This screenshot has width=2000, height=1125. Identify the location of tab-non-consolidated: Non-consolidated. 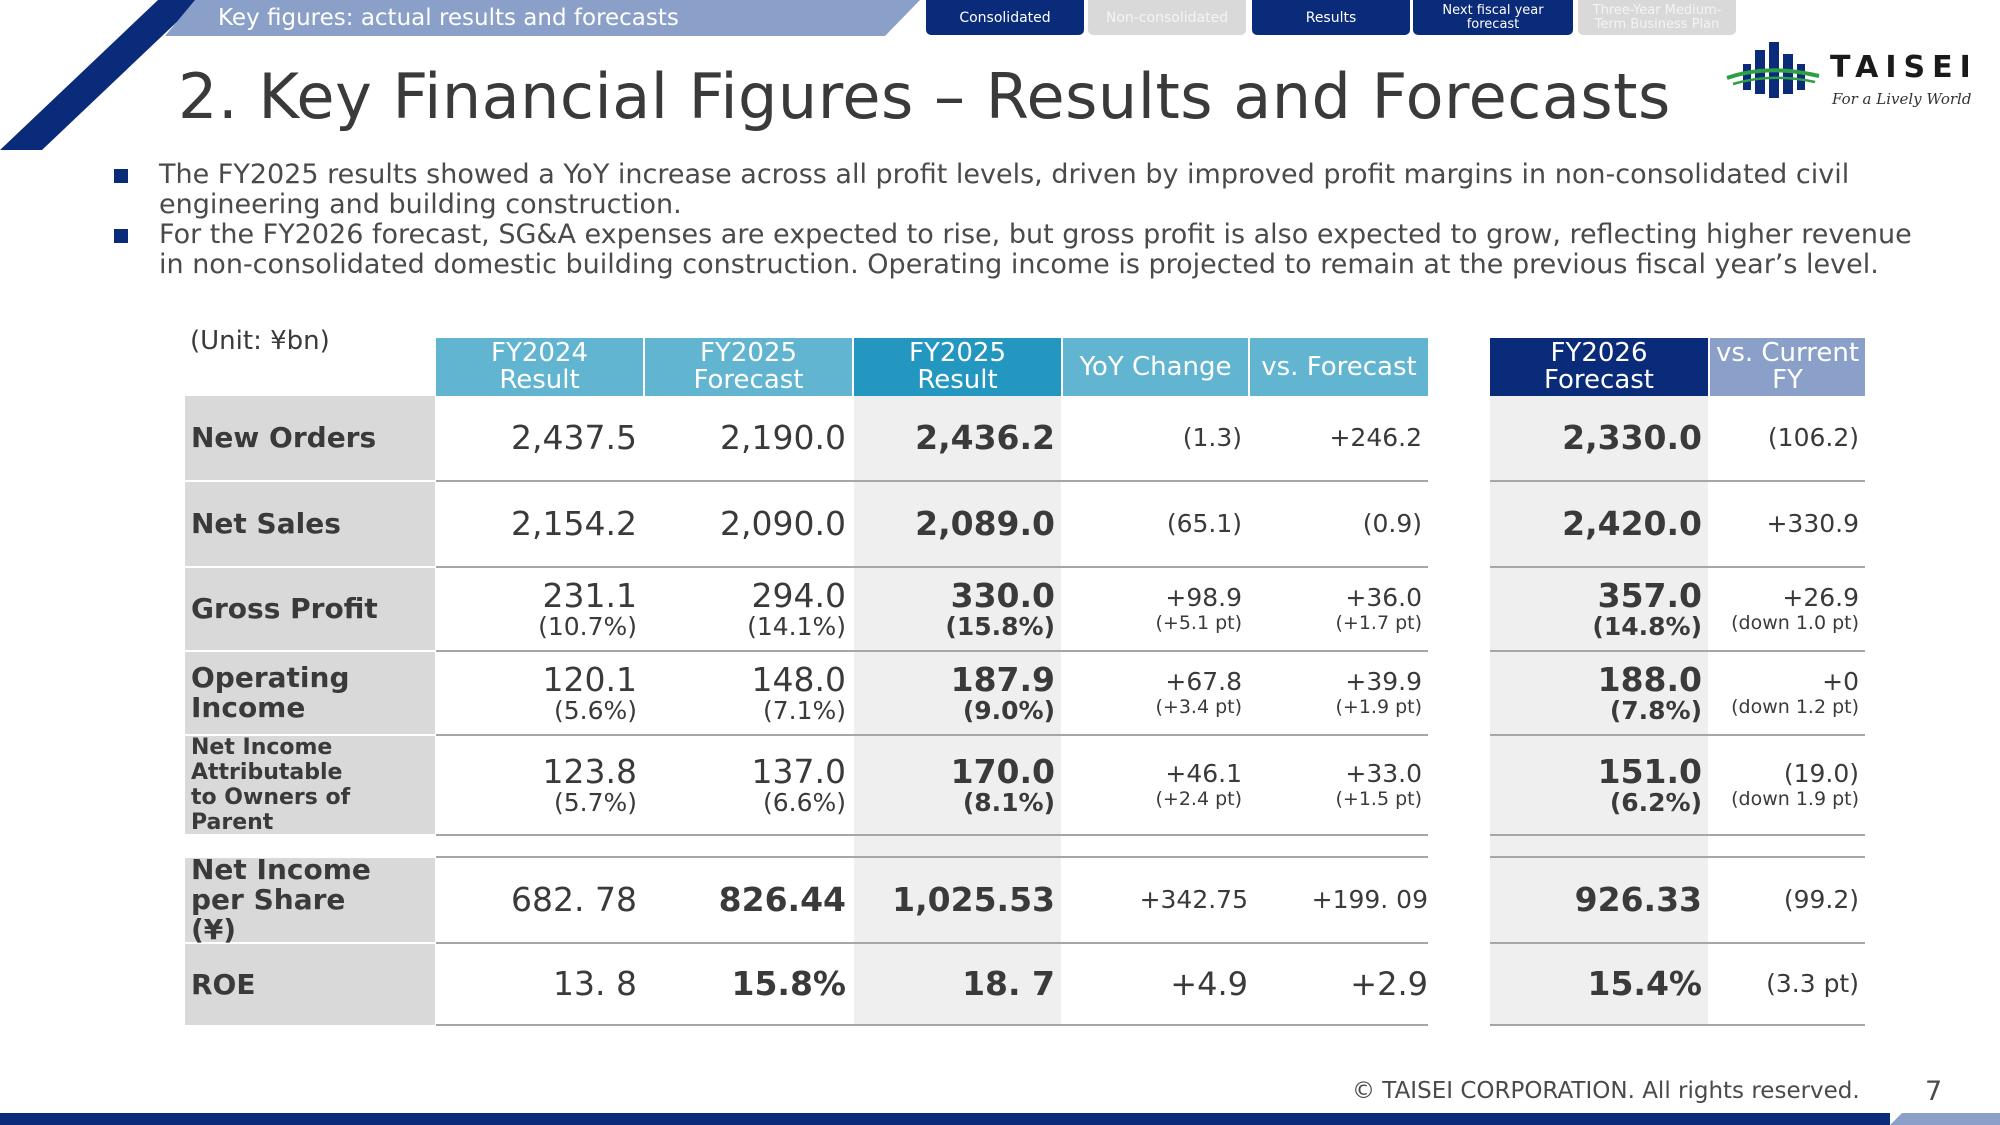
(1167, 17).